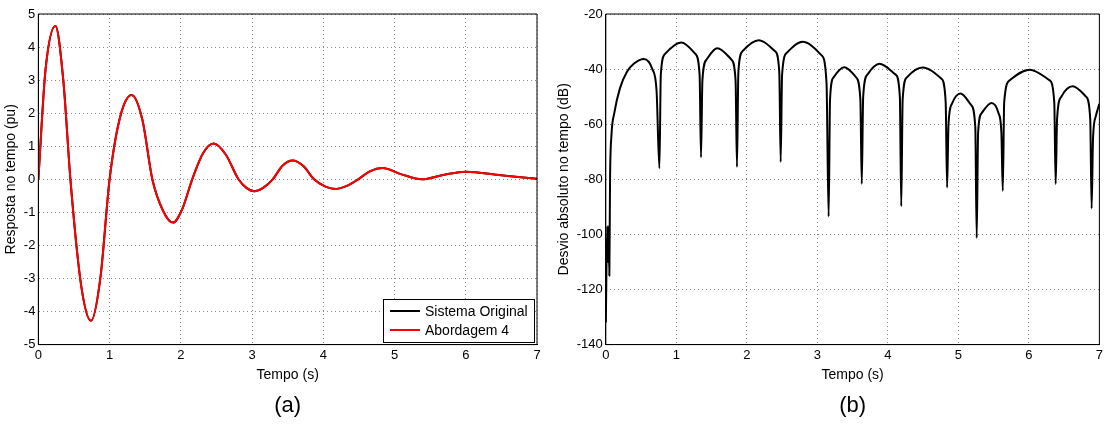  I want to click on y-tick-label: 0, so click(32, 178).